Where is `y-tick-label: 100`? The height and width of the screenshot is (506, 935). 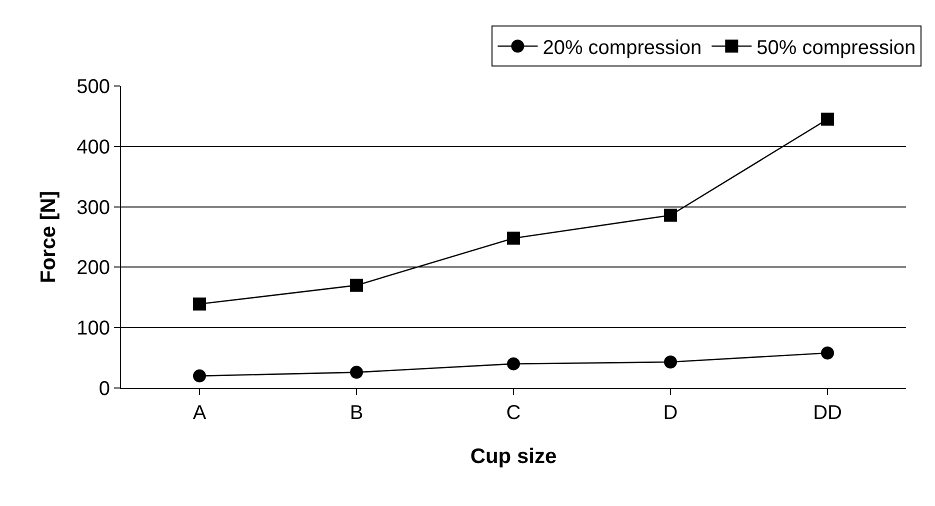 y-tick-label: 100 is located at coordinates (93, 329).